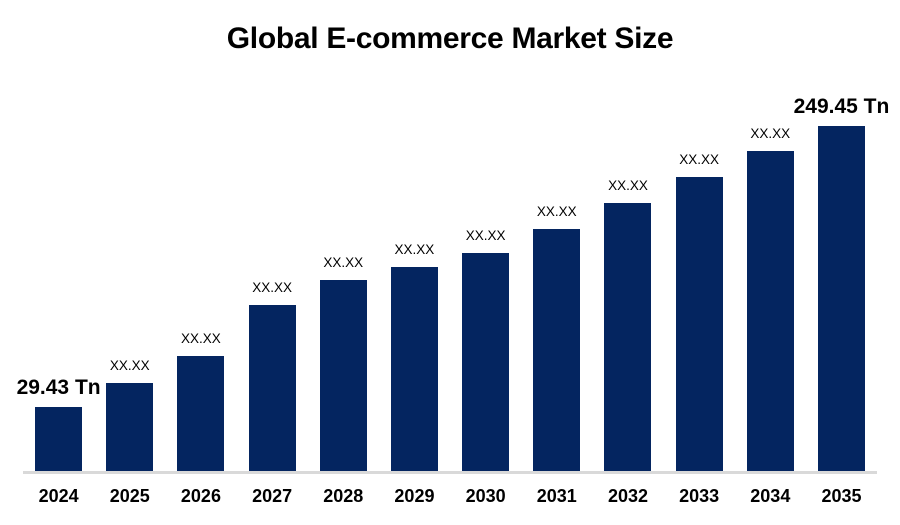 The image size is (900, 525). I want to click on bar-2026, so click(201, 413).